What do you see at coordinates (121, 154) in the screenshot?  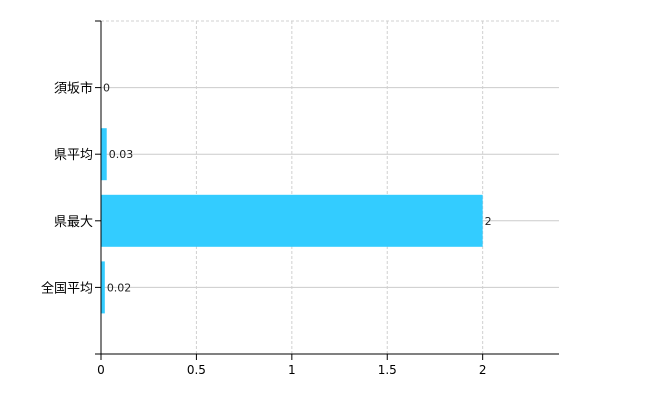 I see `data-label: 0.03` at bounding box center [121, 154].